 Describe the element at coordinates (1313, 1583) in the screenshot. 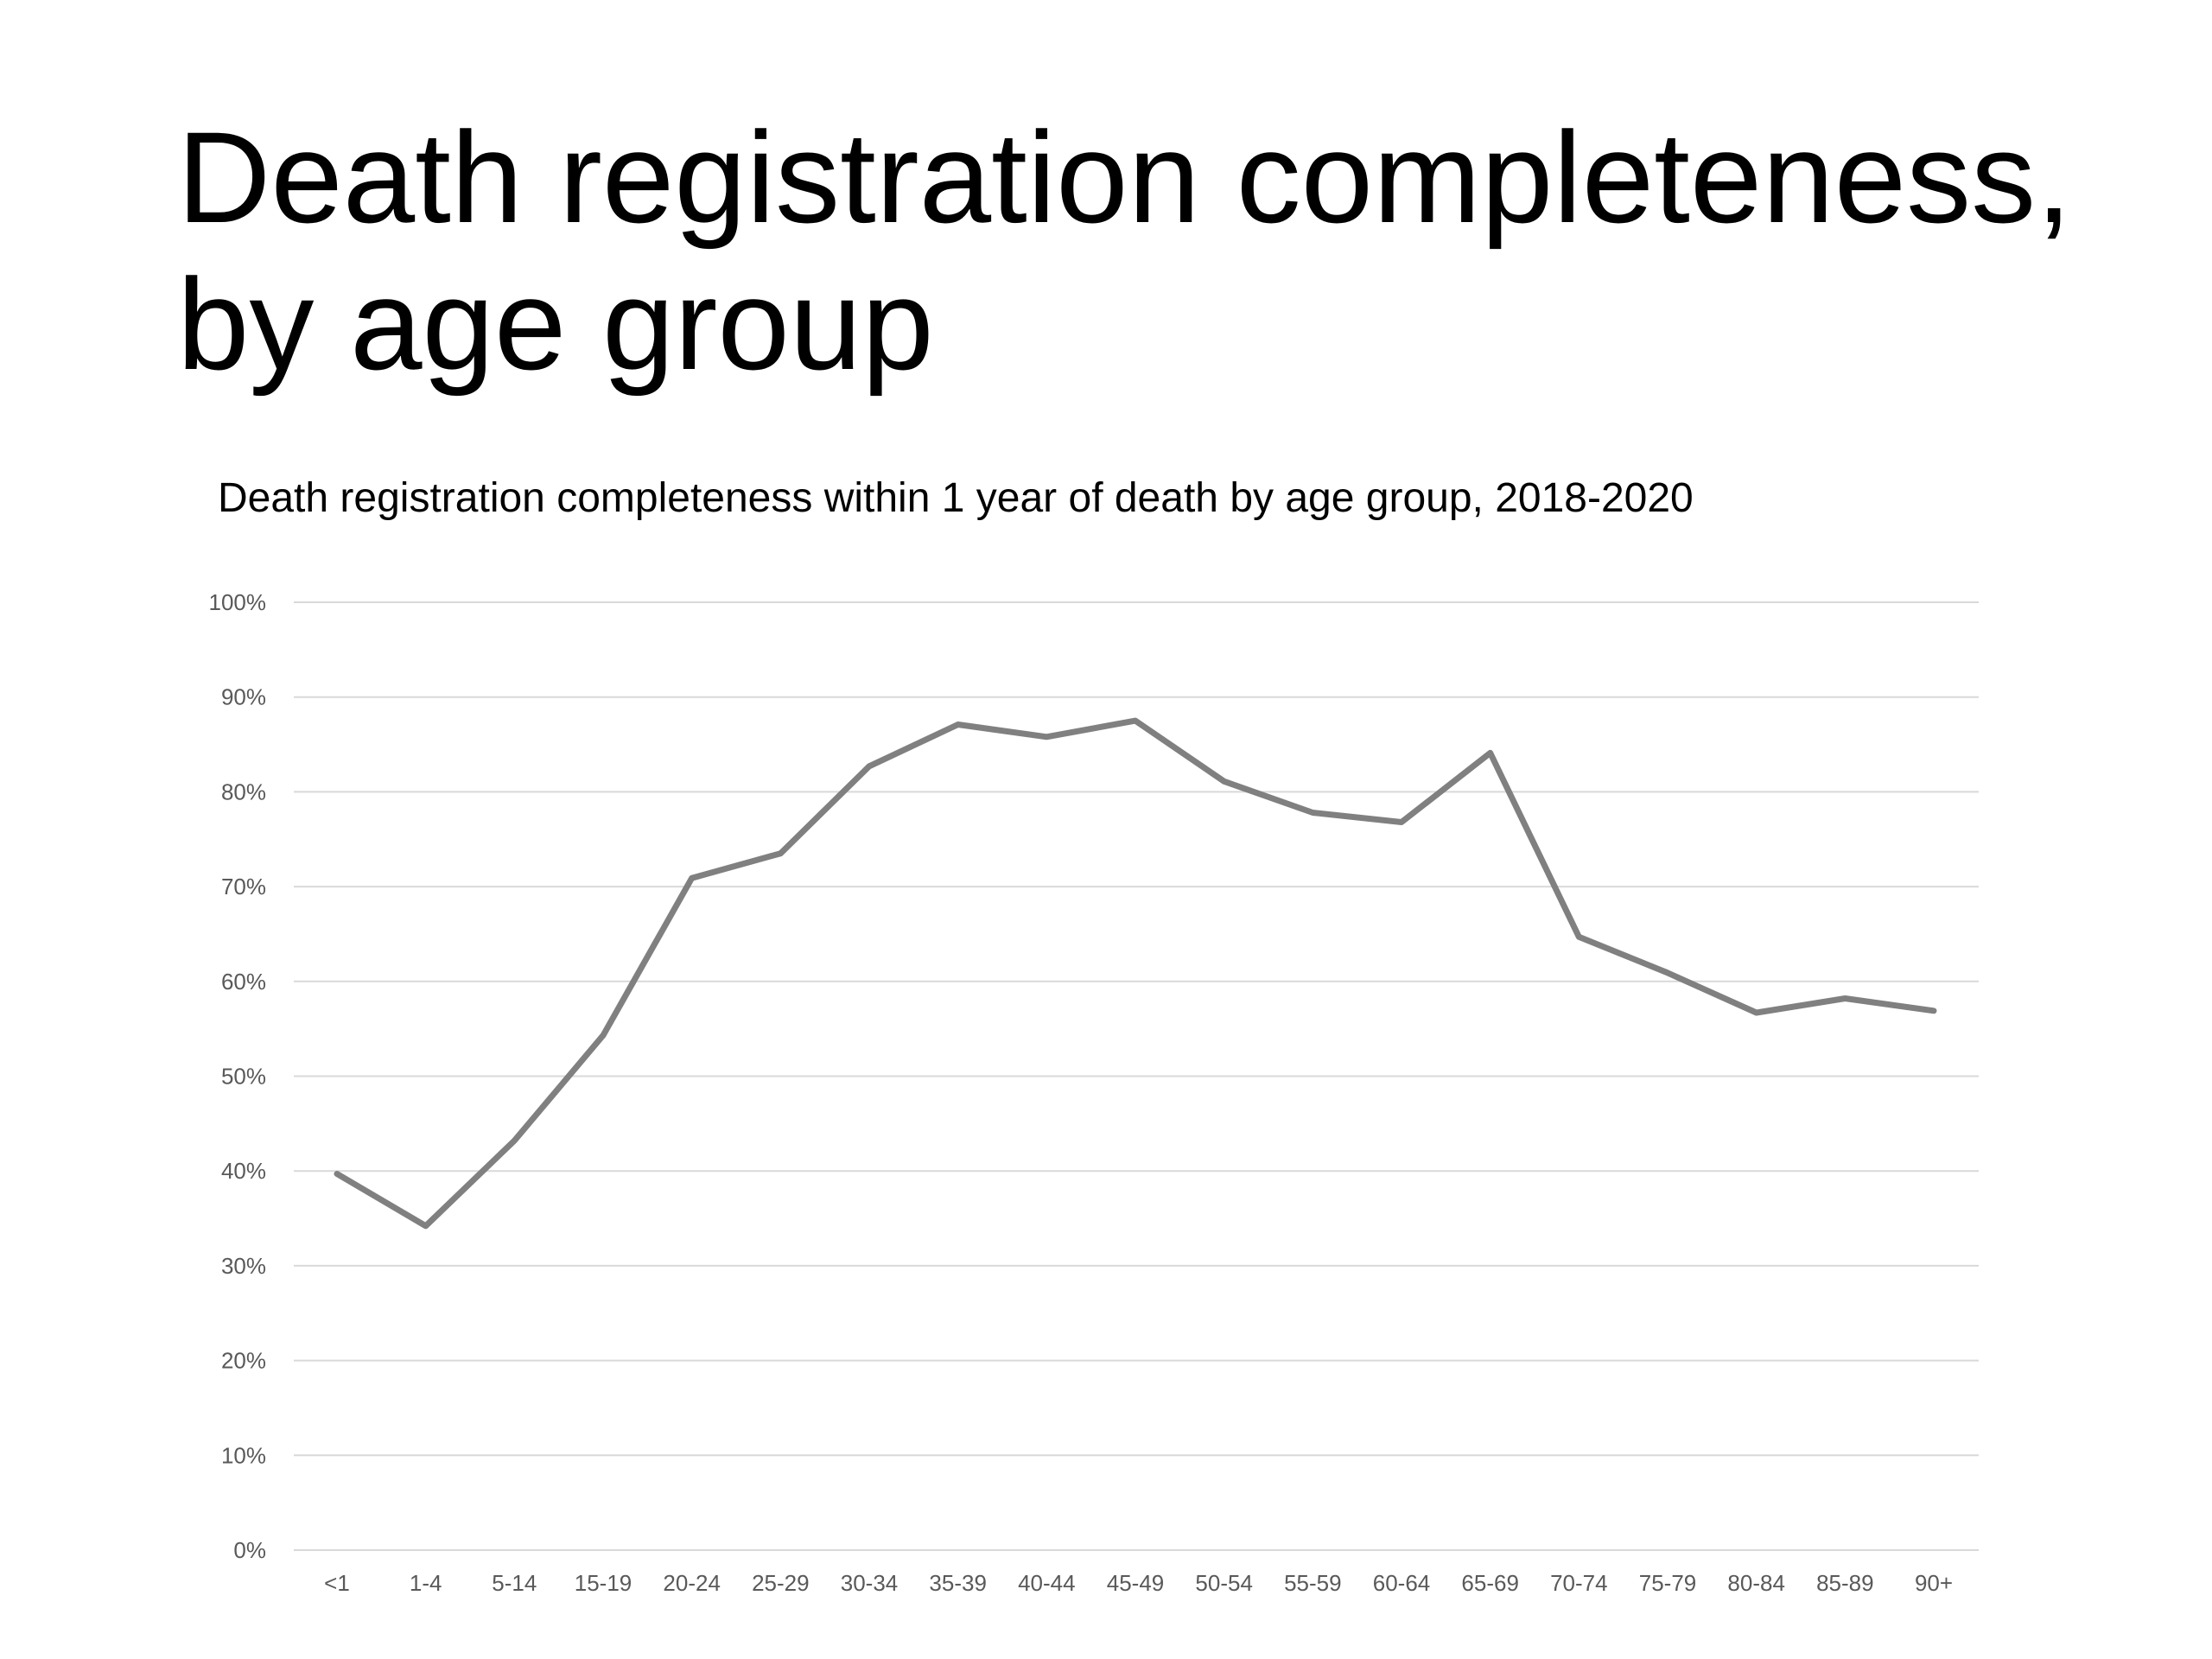

I see `x-tick-label: 55-59` at that location.